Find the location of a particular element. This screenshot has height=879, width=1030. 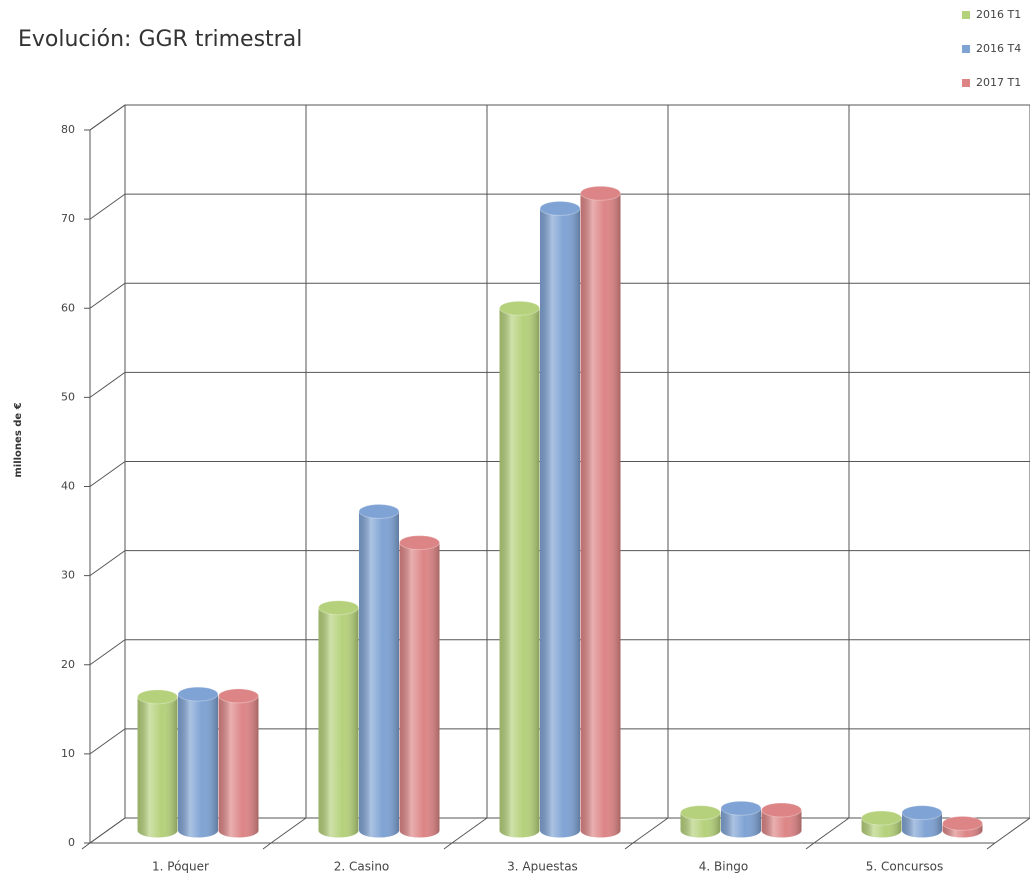

y-tick-label: 50 is located at coordinates (68, 396).